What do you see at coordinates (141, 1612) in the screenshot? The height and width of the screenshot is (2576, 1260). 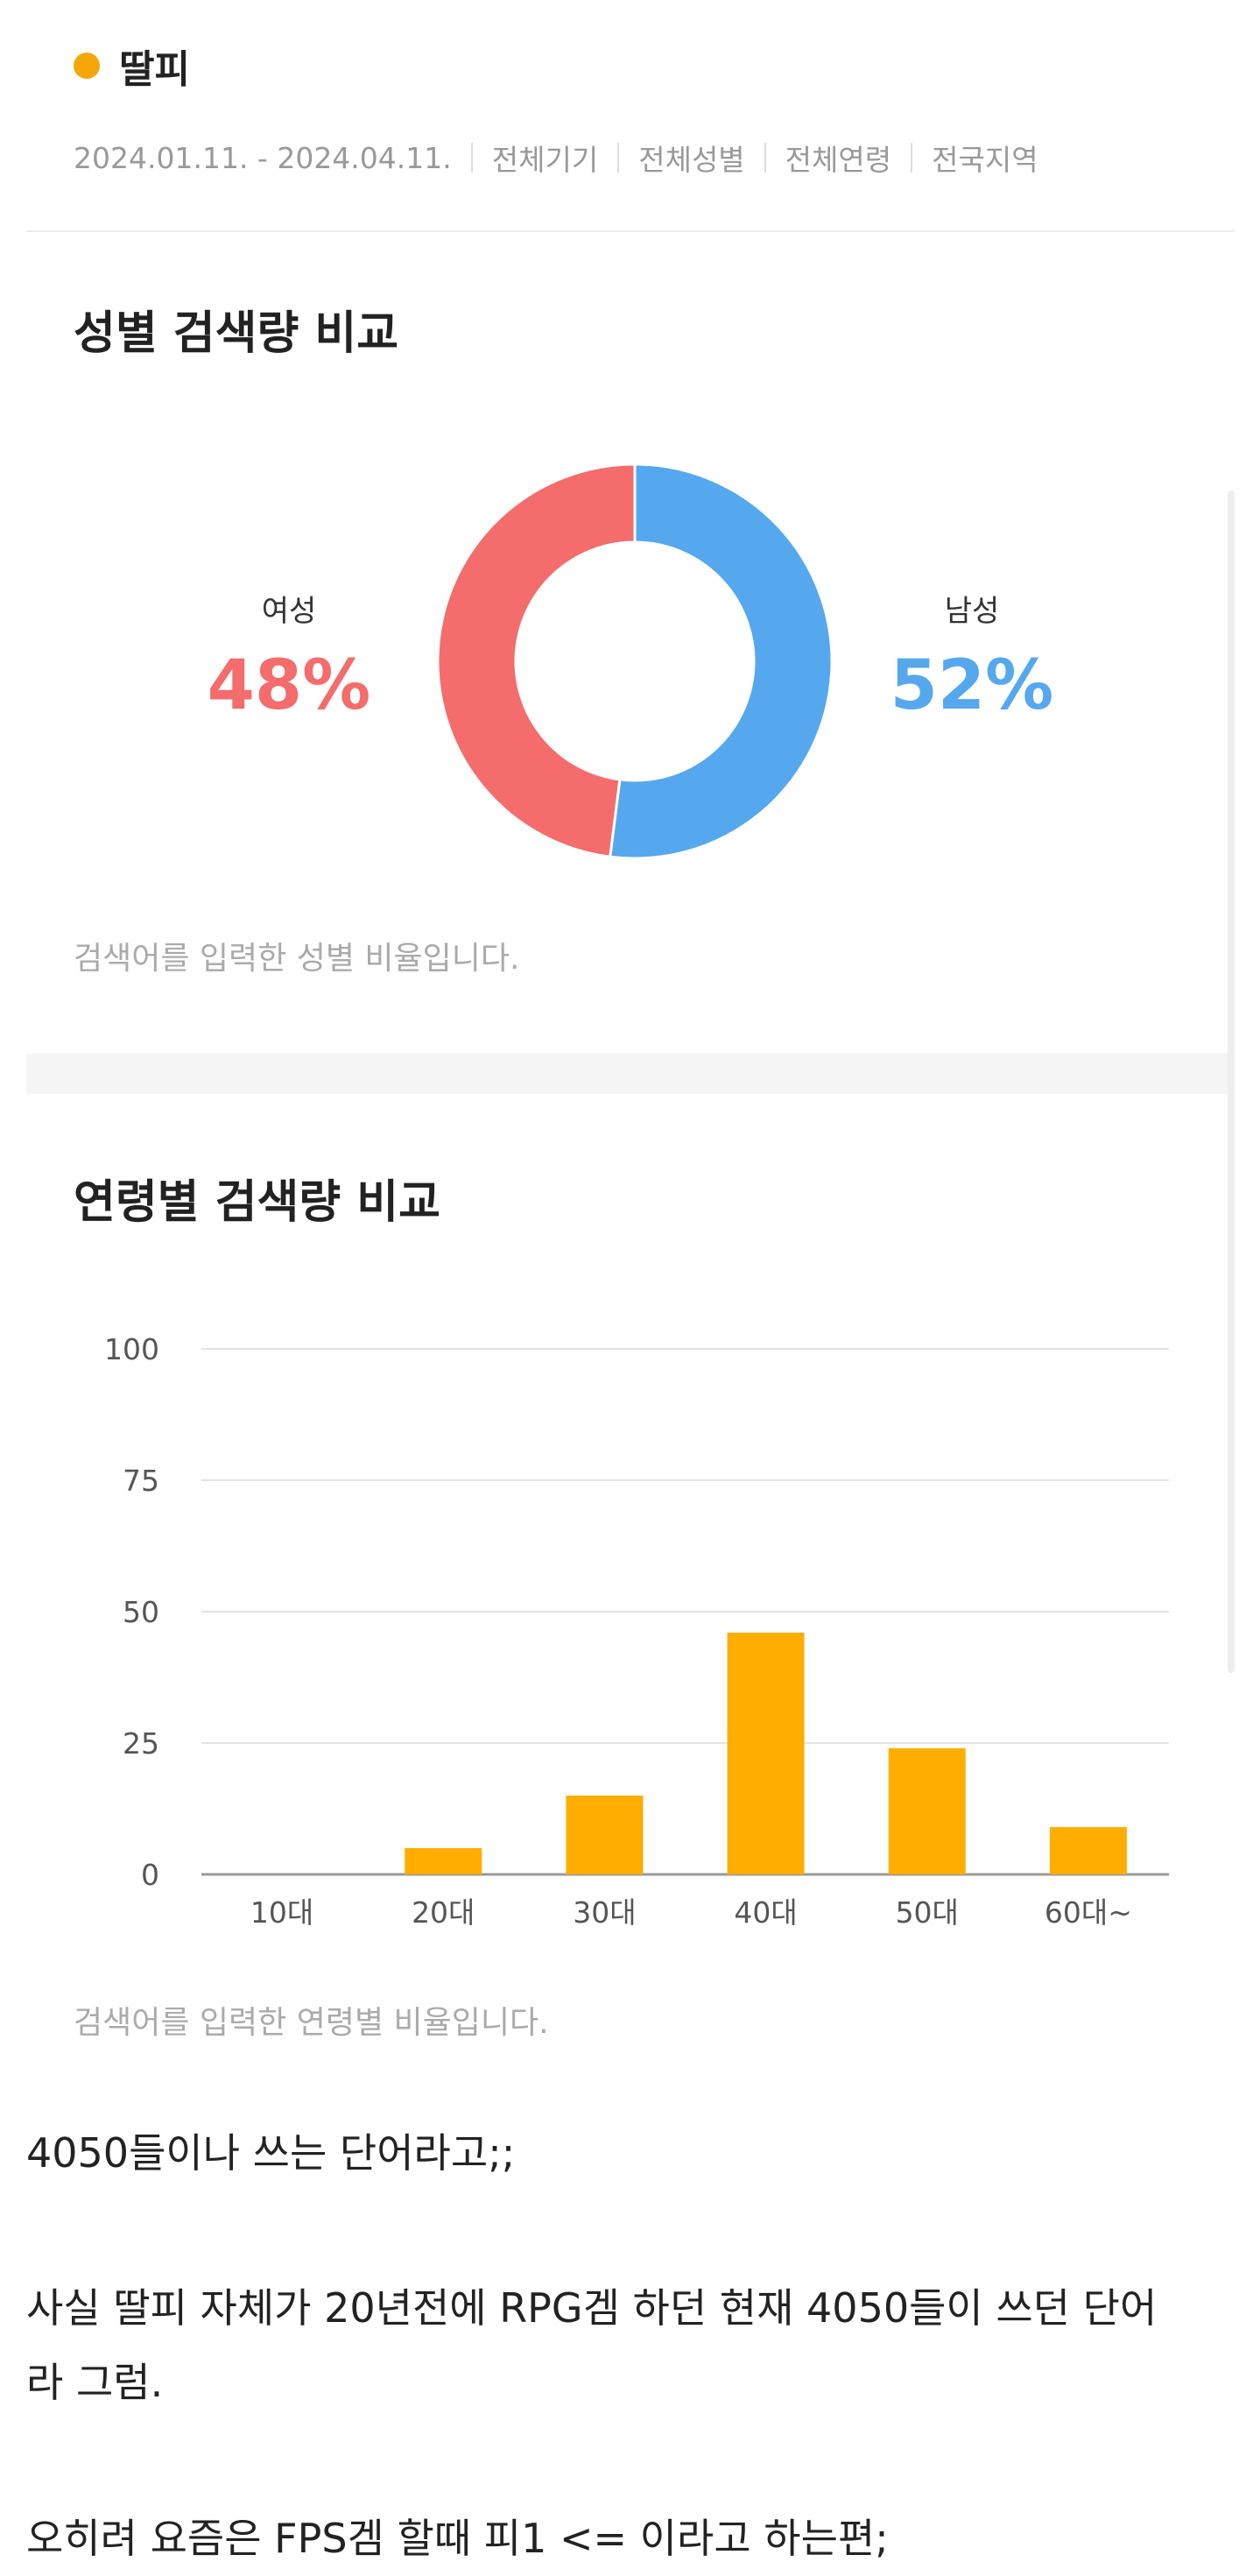 I see `y-tick-label: 50` at bounding box center [141, 1612].